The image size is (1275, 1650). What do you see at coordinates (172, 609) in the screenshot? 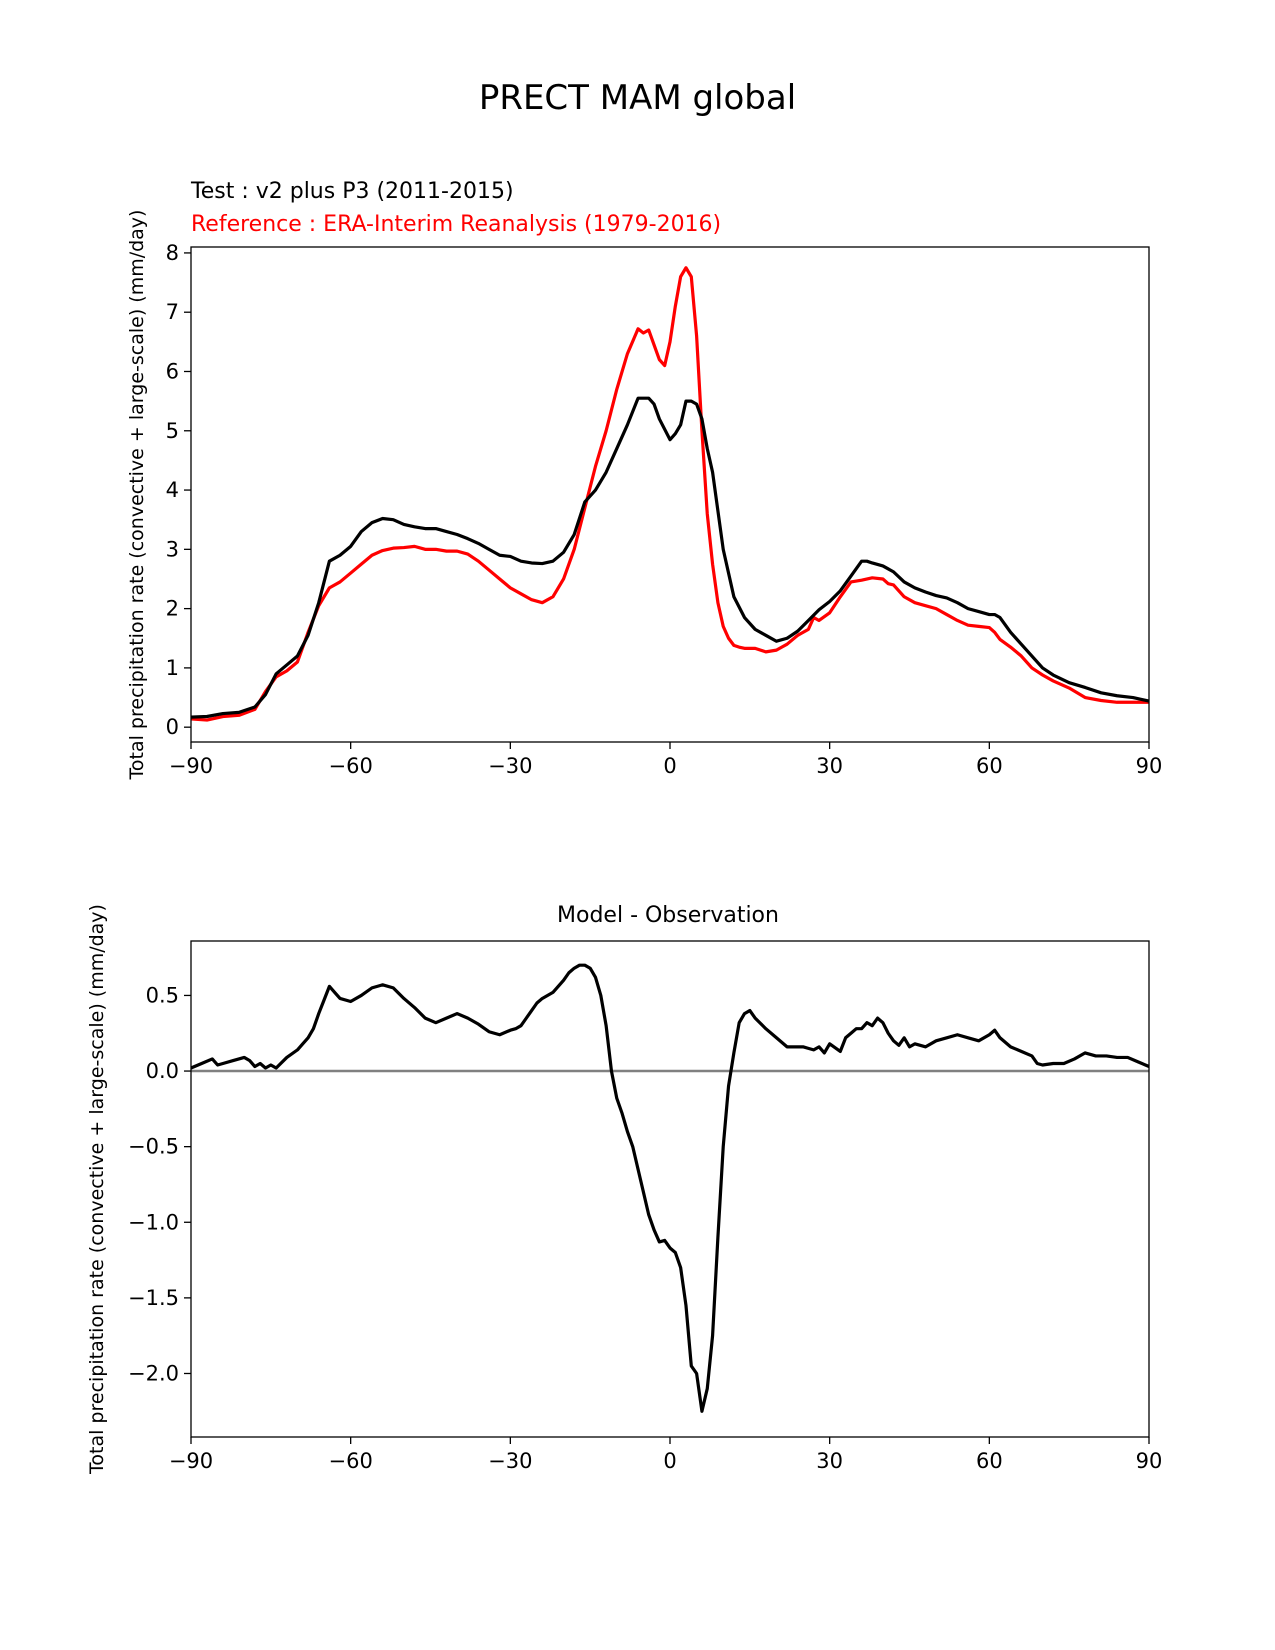
I see `top-y-tick-label: 2` at bounding box center [172, 609].